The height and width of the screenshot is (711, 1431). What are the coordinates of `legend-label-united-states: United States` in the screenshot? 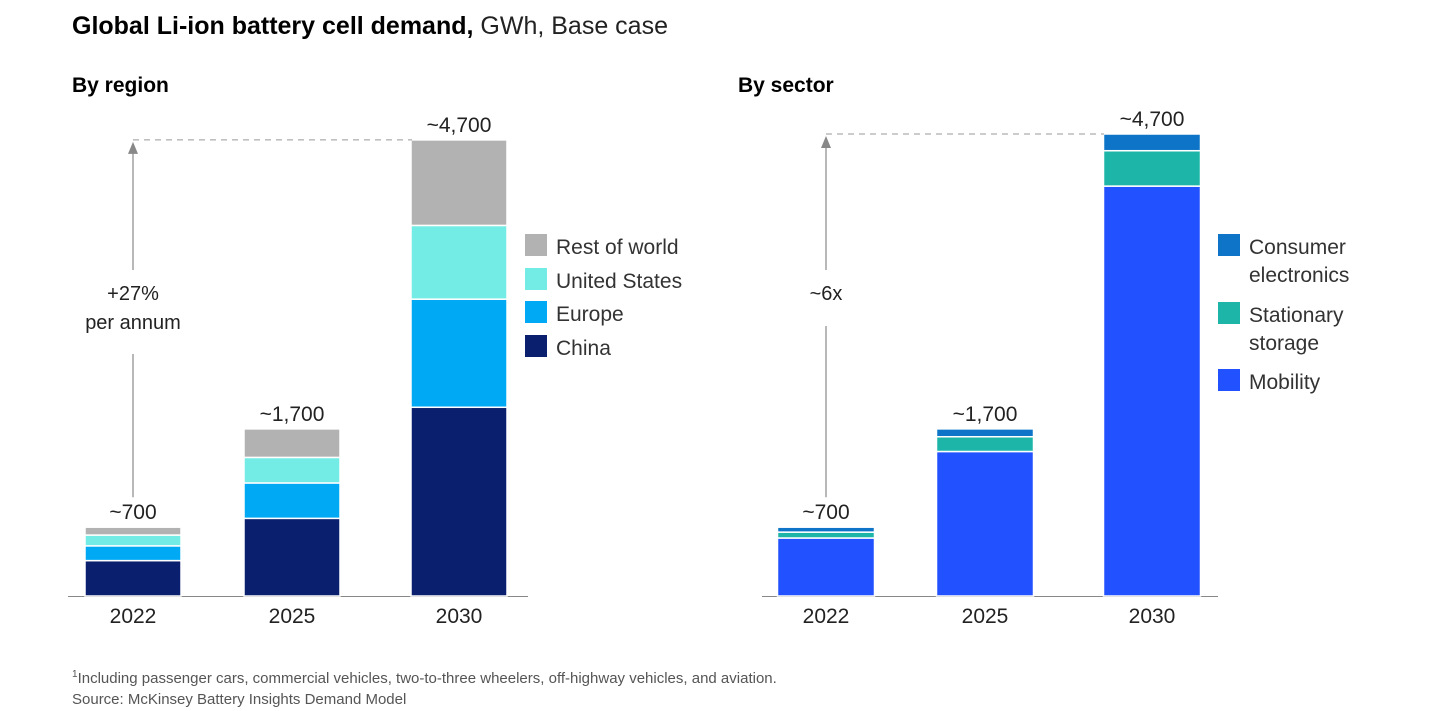 It's located at (619, 281).